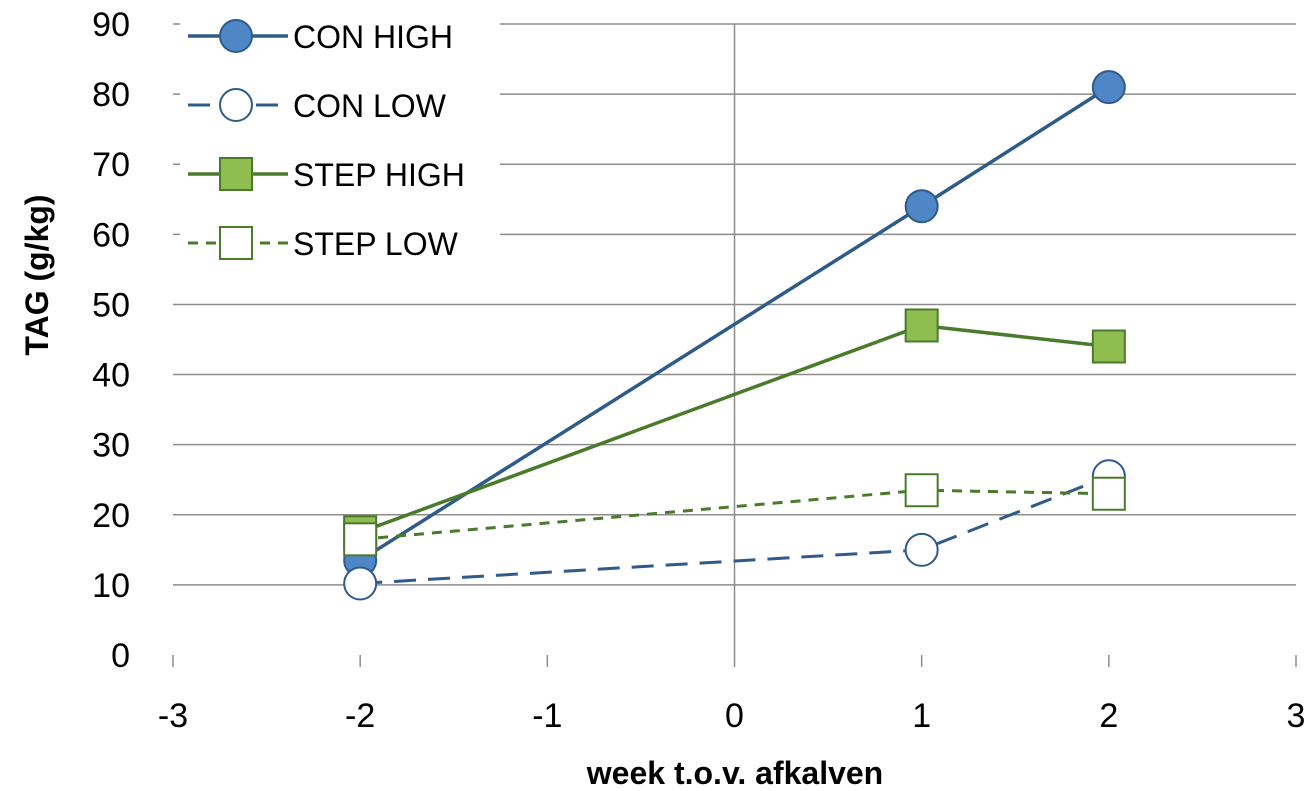  What do you see at coordinates (370, 106) in the screenshot?
I see `legend-label: CON LOW` at bounding box center [370, 106].